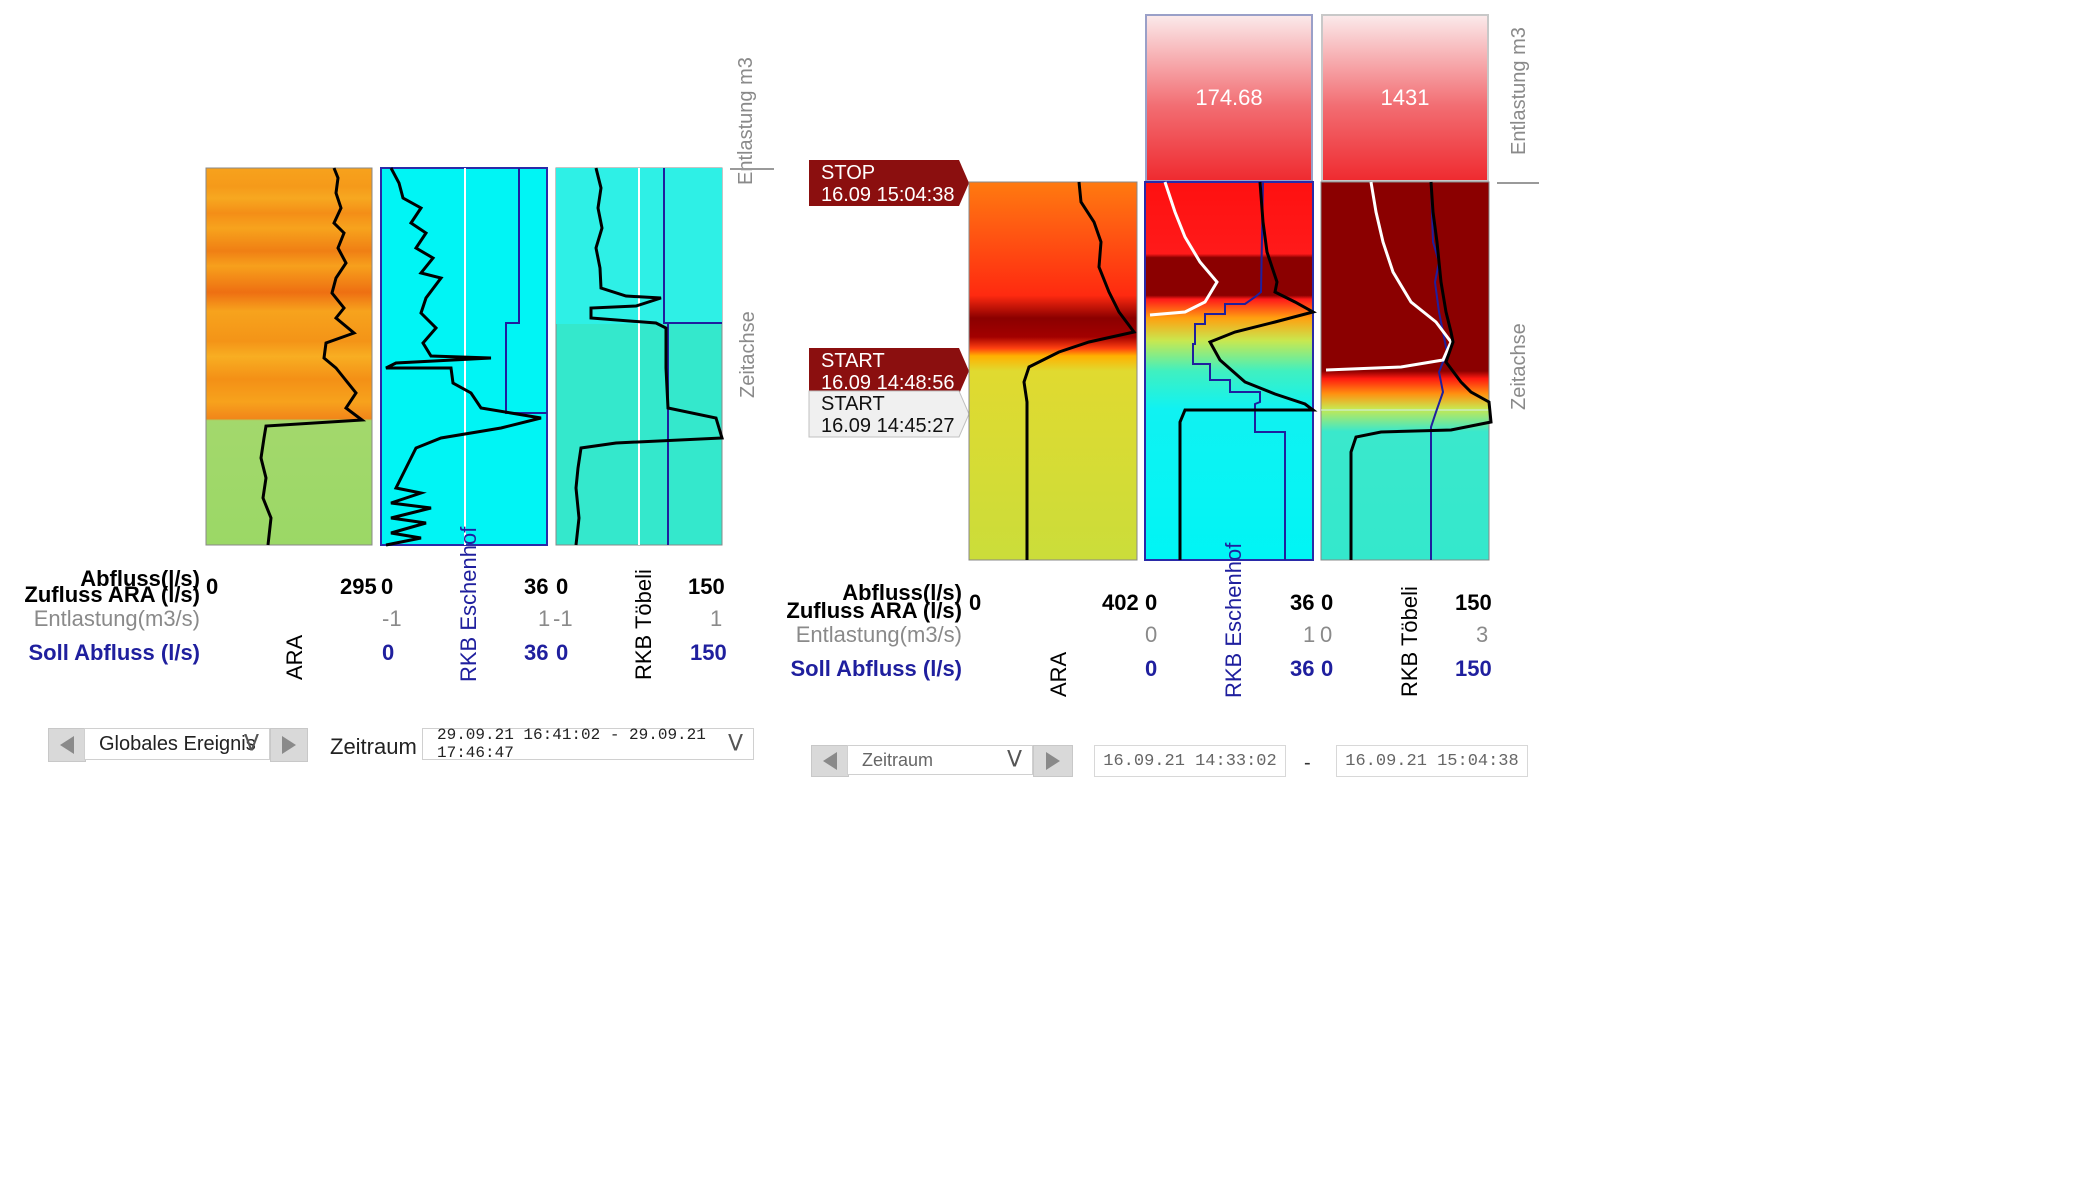 The width and height of the screenshot is (2100, 1181). Describe the element at coordinates (392, 618) in the screenshot. I see `ara-entl-max: -1` at that location.